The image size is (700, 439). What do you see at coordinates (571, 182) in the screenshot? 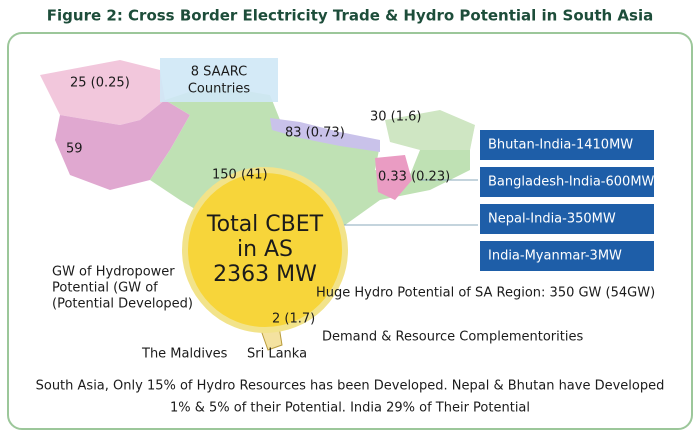
I see `trade-label: Bangladesh-India-600MW` at bounding box center [571, 182].